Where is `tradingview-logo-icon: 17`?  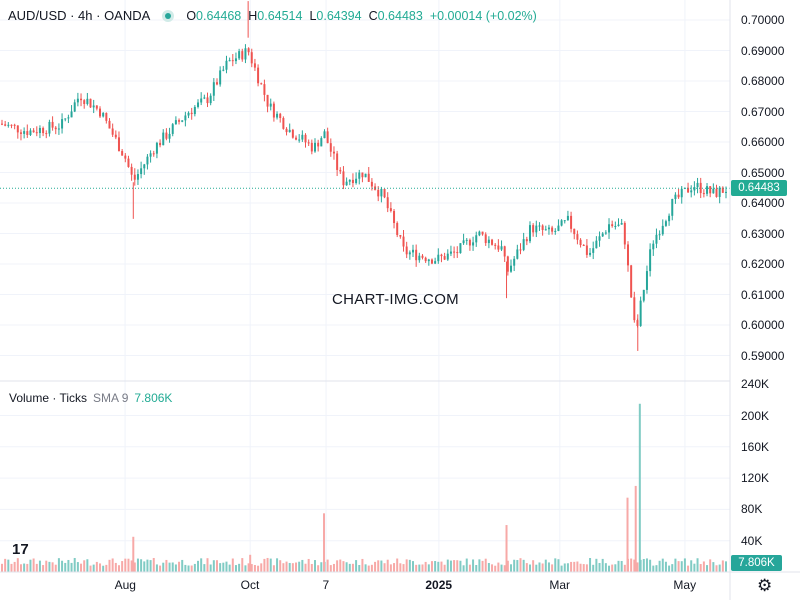
tradingview-logo-icon: 17 is located at coordinates (20, 549).